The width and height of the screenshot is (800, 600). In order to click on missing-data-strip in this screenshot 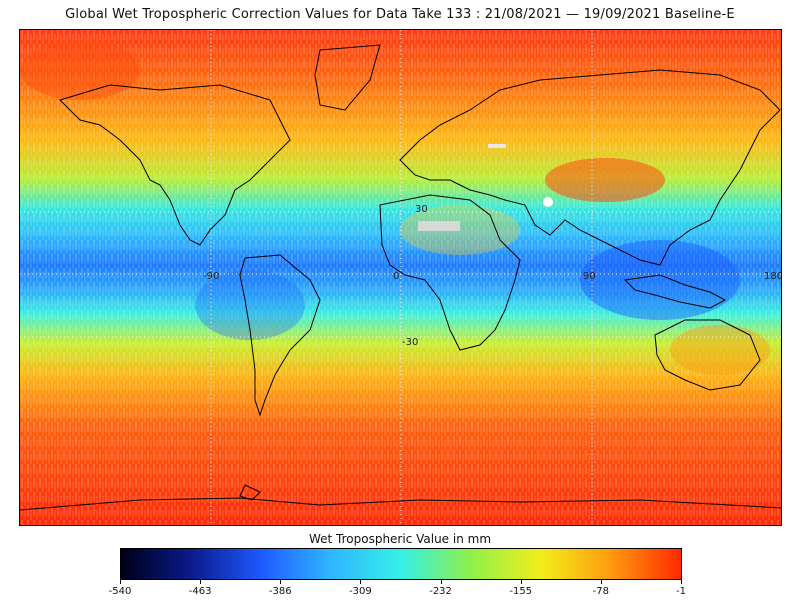, I will do `click(497, 146)`.